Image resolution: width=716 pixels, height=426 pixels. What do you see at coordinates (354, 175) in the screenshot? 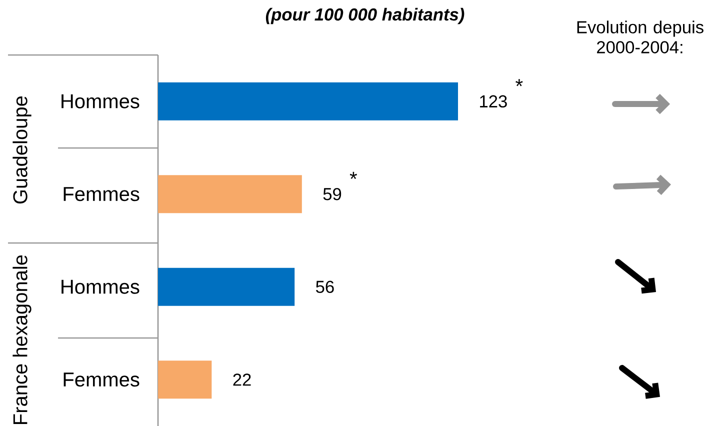
I see `annotation: *` at bounding box center [354, 175].